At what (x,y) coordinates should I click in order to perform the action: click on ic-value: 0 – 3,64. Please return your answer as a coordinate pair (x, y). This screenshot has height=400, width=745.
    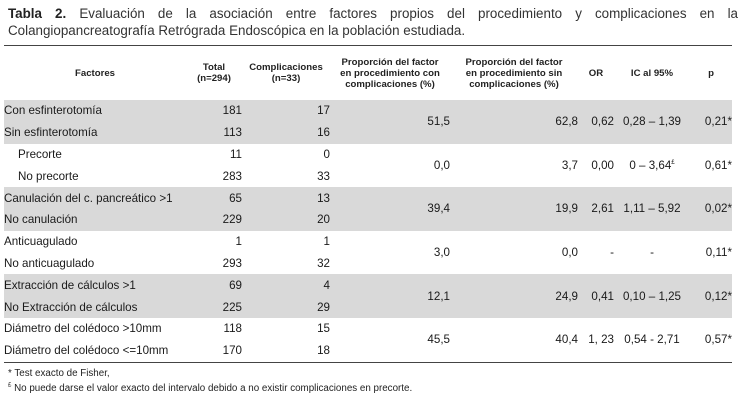
    Looking at the image, I should click on (650, 165).